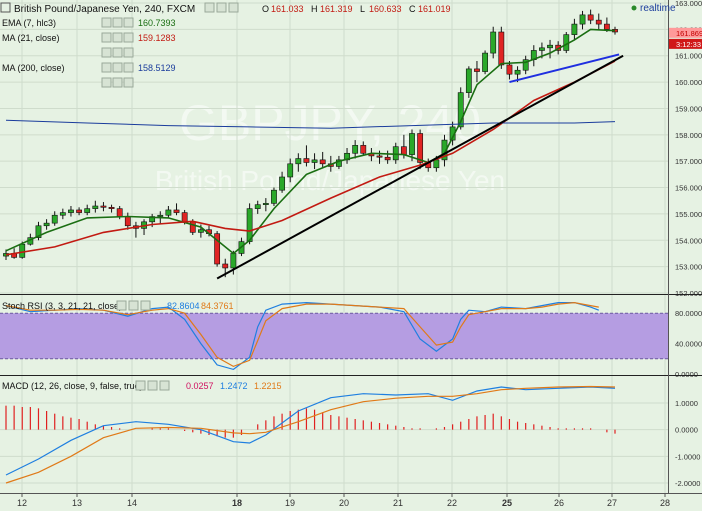 The image size is (702, 511). I want to click on x-tick-label: 25, so click(507, 503).